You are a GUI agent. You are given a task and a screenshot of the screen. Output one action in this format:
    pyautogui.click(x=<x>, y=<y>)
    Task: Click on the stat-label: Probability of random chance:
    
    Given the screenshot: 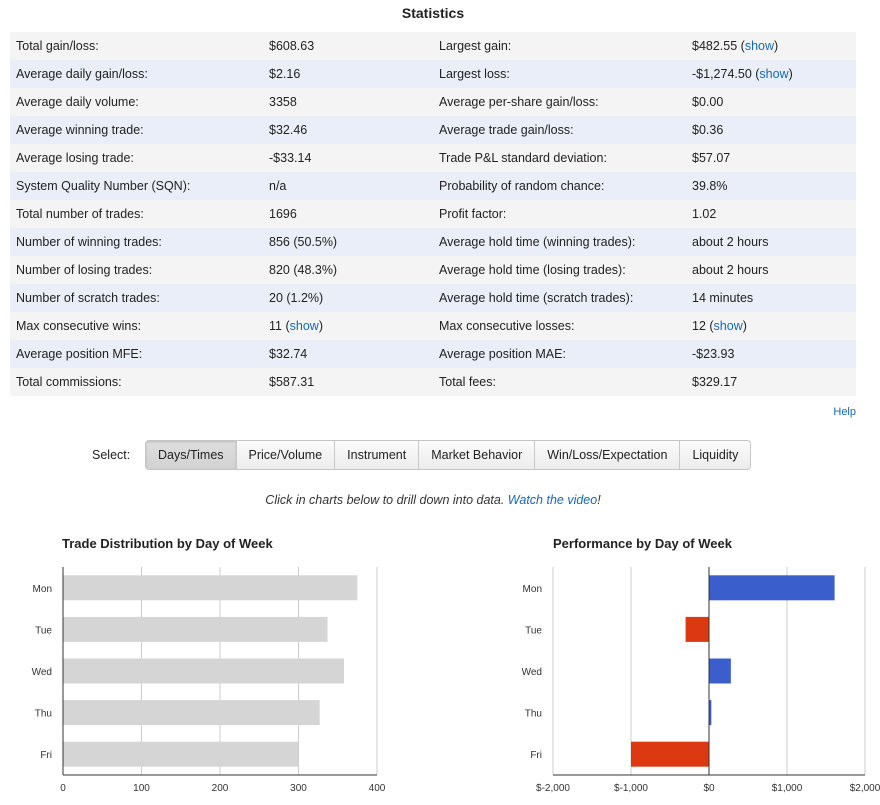 What is the action you would take?
    pyautogui.click(x=559, y=186)
    